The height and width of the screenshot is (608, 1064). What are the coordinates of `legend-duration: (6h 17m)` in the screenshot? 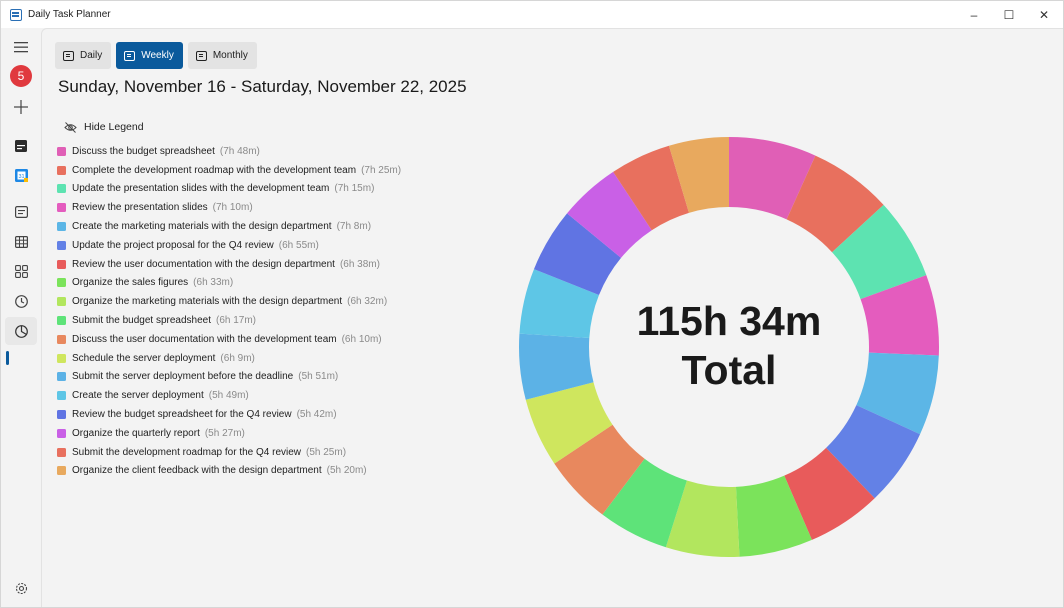 It's located at (235, 321).